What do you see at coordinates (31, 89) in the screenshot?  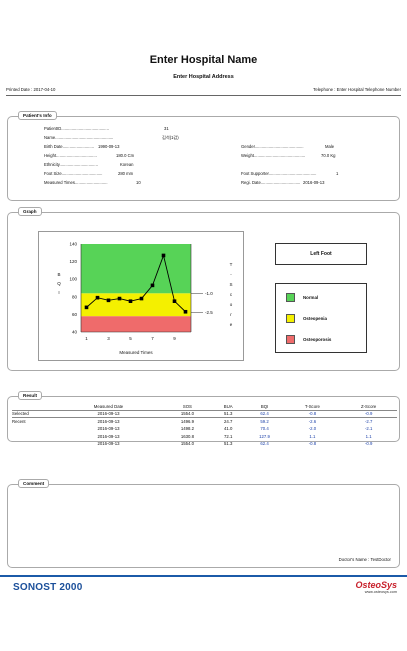 I see `printed-date: Printed Date : 2017-04-10` at bounding box center [31, 89].